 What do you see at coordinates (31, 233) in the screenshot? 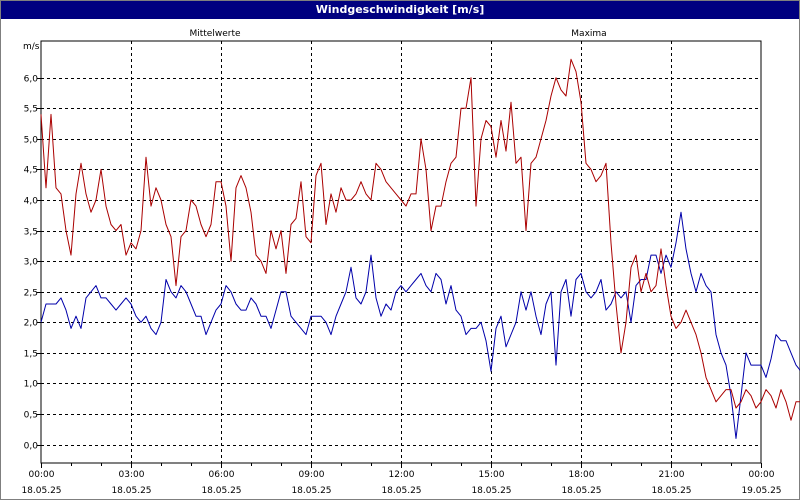
I see `y-tick-label: 3,5` at bounding box center [31, 233].